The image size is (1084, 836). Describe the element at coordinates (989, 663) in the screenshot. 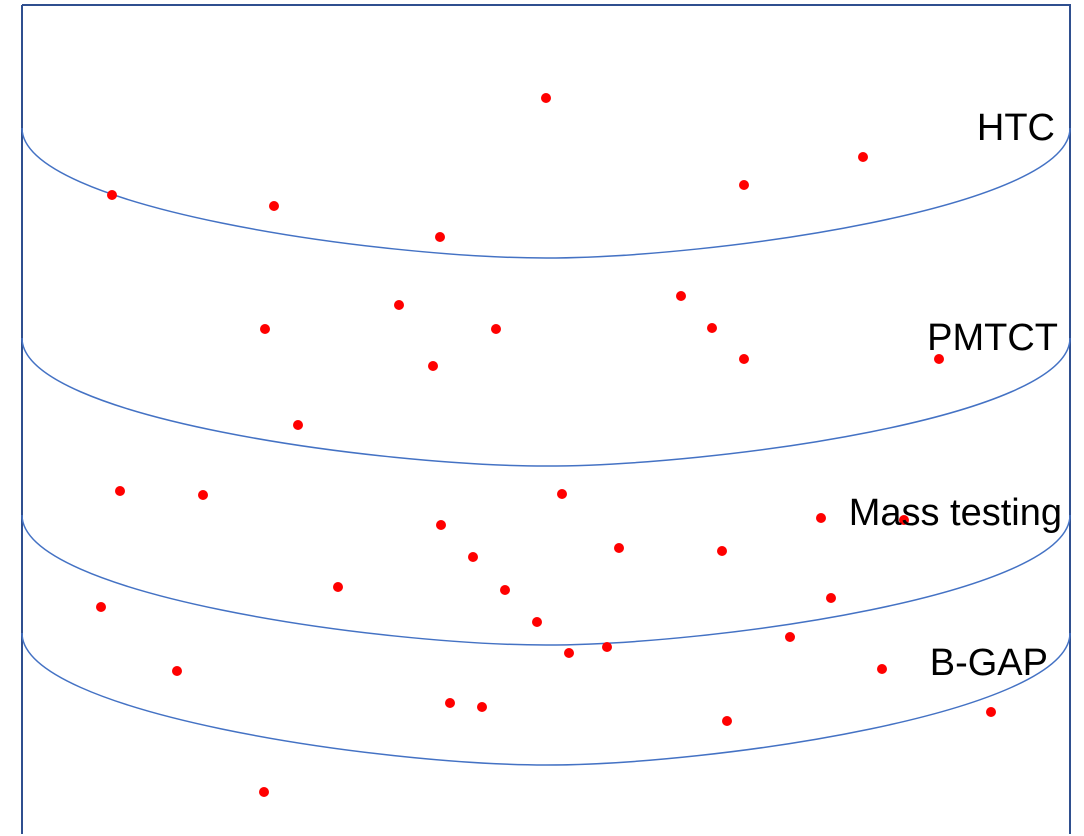

I see `layer-label-b-gap: B-GAP` at that location.